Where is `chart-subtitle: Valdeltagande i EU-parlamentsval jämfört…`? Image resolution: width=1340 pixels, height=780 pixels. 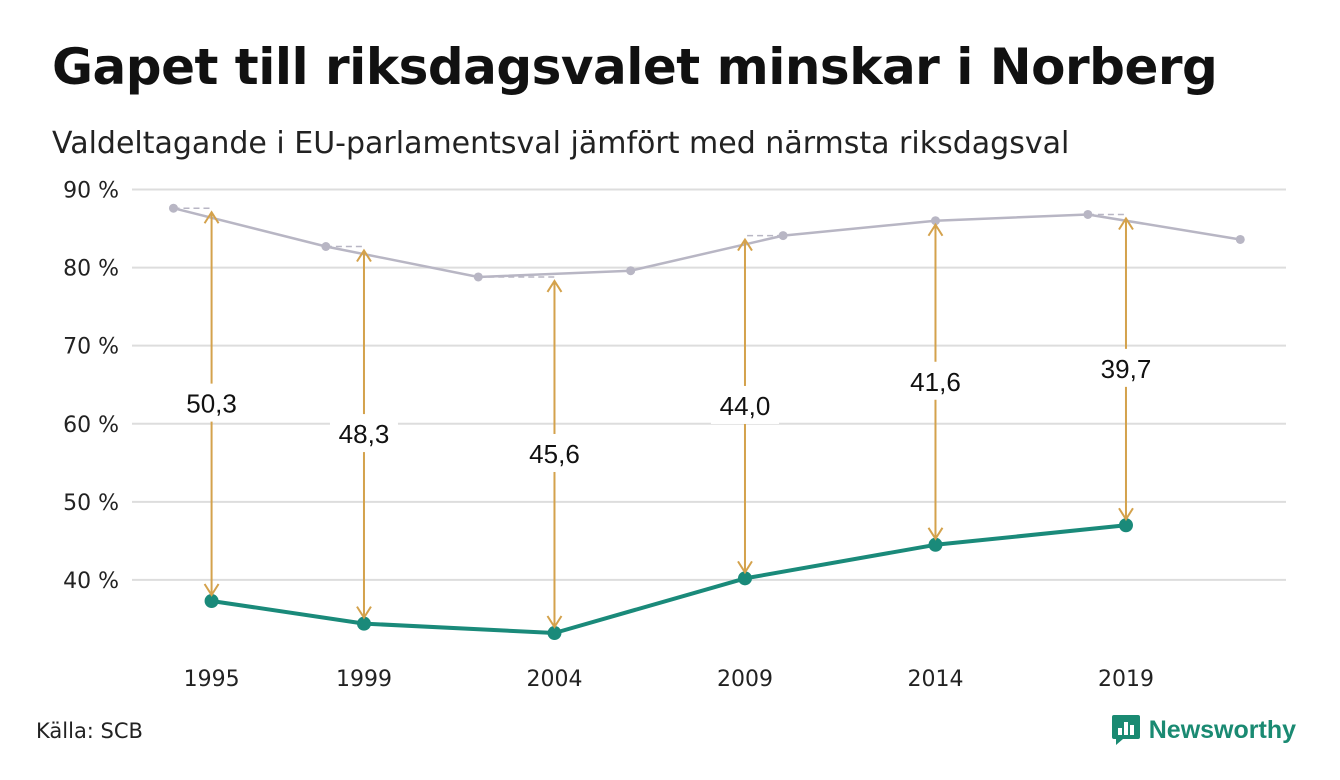 chart-subtitle: Valdeltagande i EU-parlamentsval jämfört… is located at coordinates (561, 143).